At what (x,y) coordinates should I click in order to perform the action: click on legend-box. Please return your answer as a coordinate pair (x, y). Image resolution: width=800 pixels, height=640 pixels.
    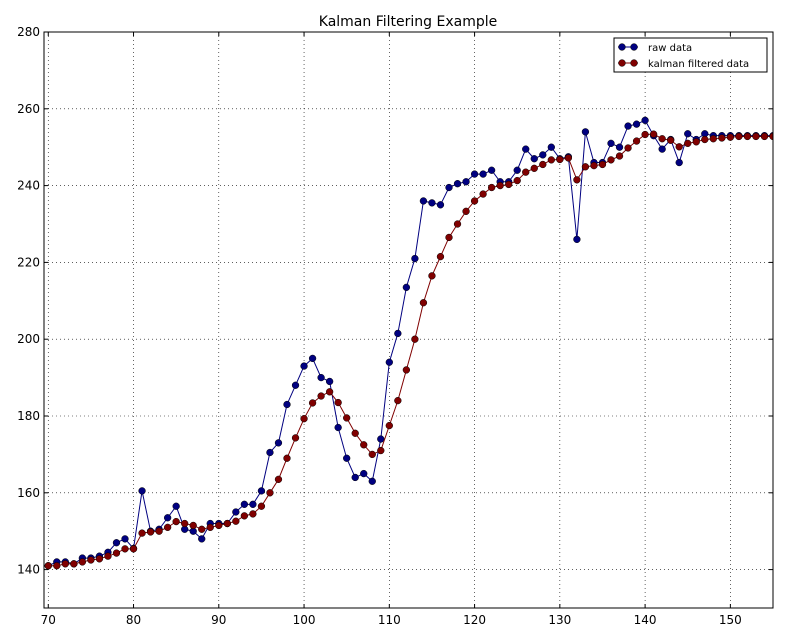
    Looking at the image, I should click on (690, 55).